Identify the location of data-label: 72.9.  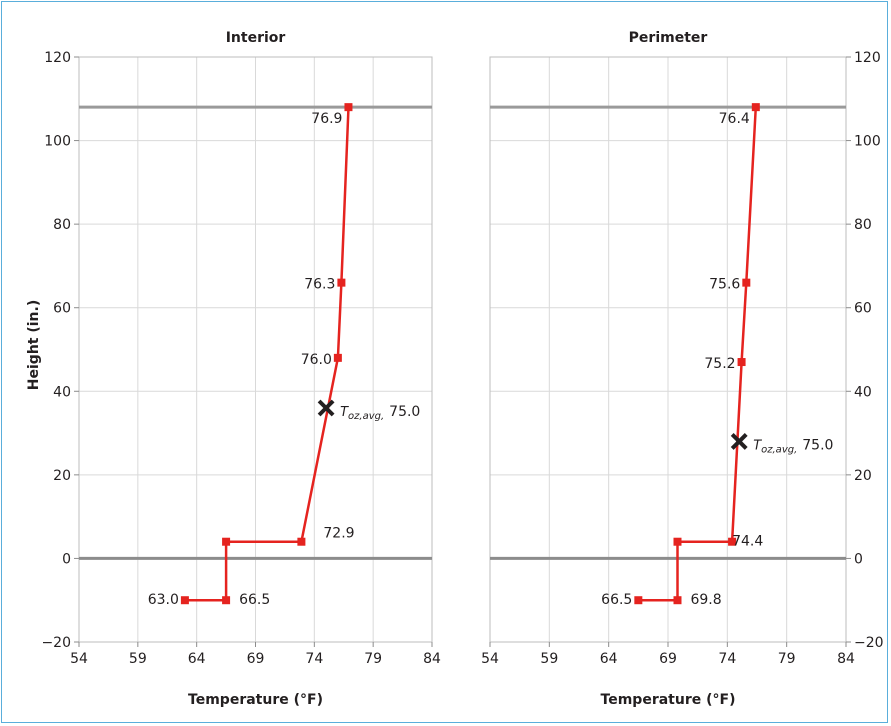
(338, 534).